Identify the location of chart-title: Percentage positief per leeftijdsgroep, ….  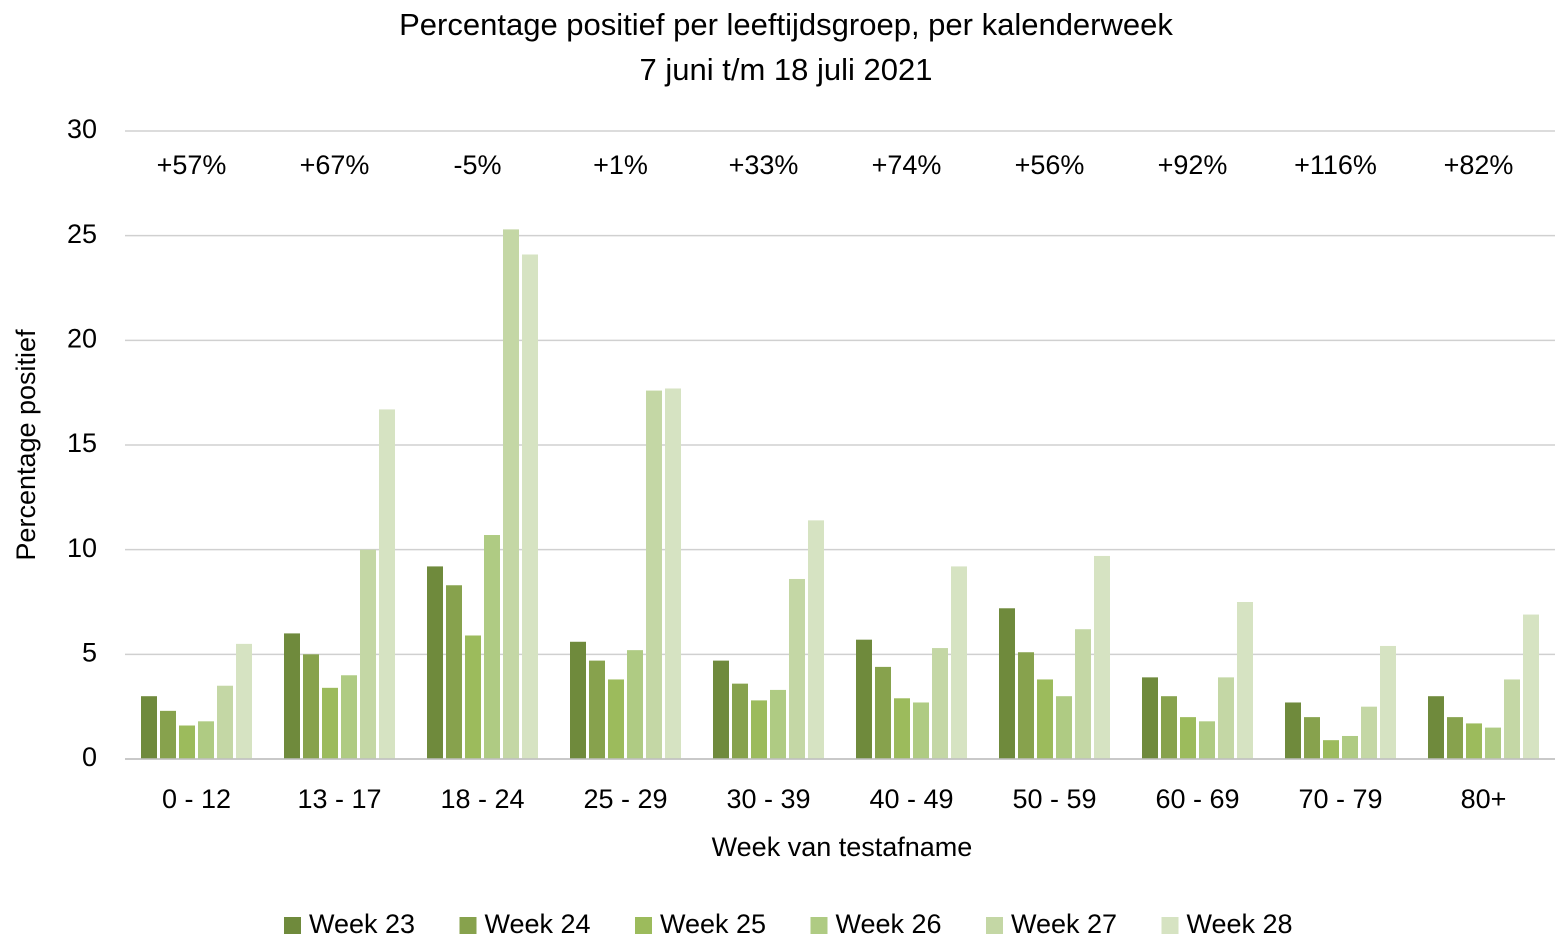
(786, 24).